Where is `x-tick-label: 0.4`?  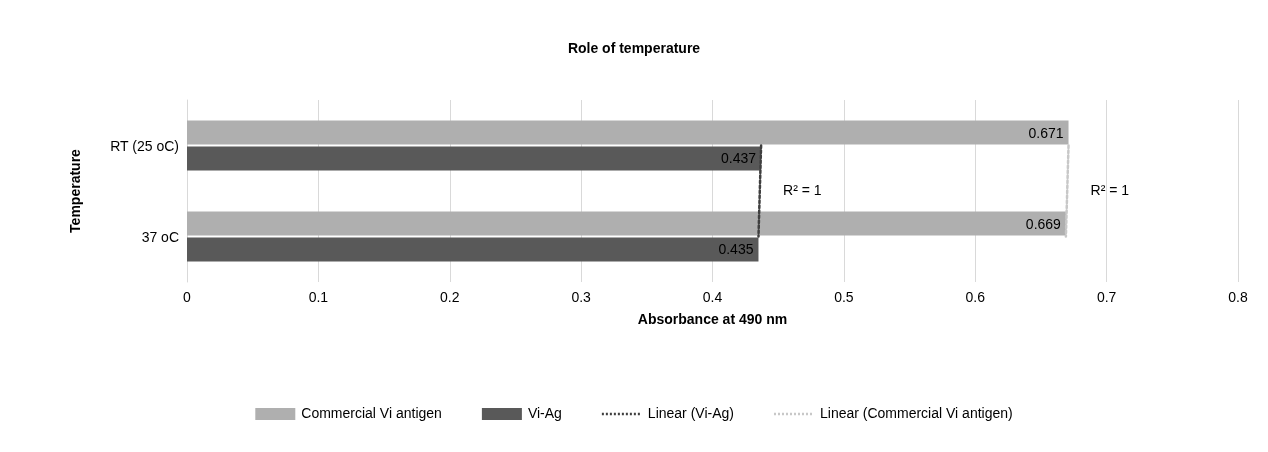 x-tick-label: 0.4 is located at coordinates (712, 297).